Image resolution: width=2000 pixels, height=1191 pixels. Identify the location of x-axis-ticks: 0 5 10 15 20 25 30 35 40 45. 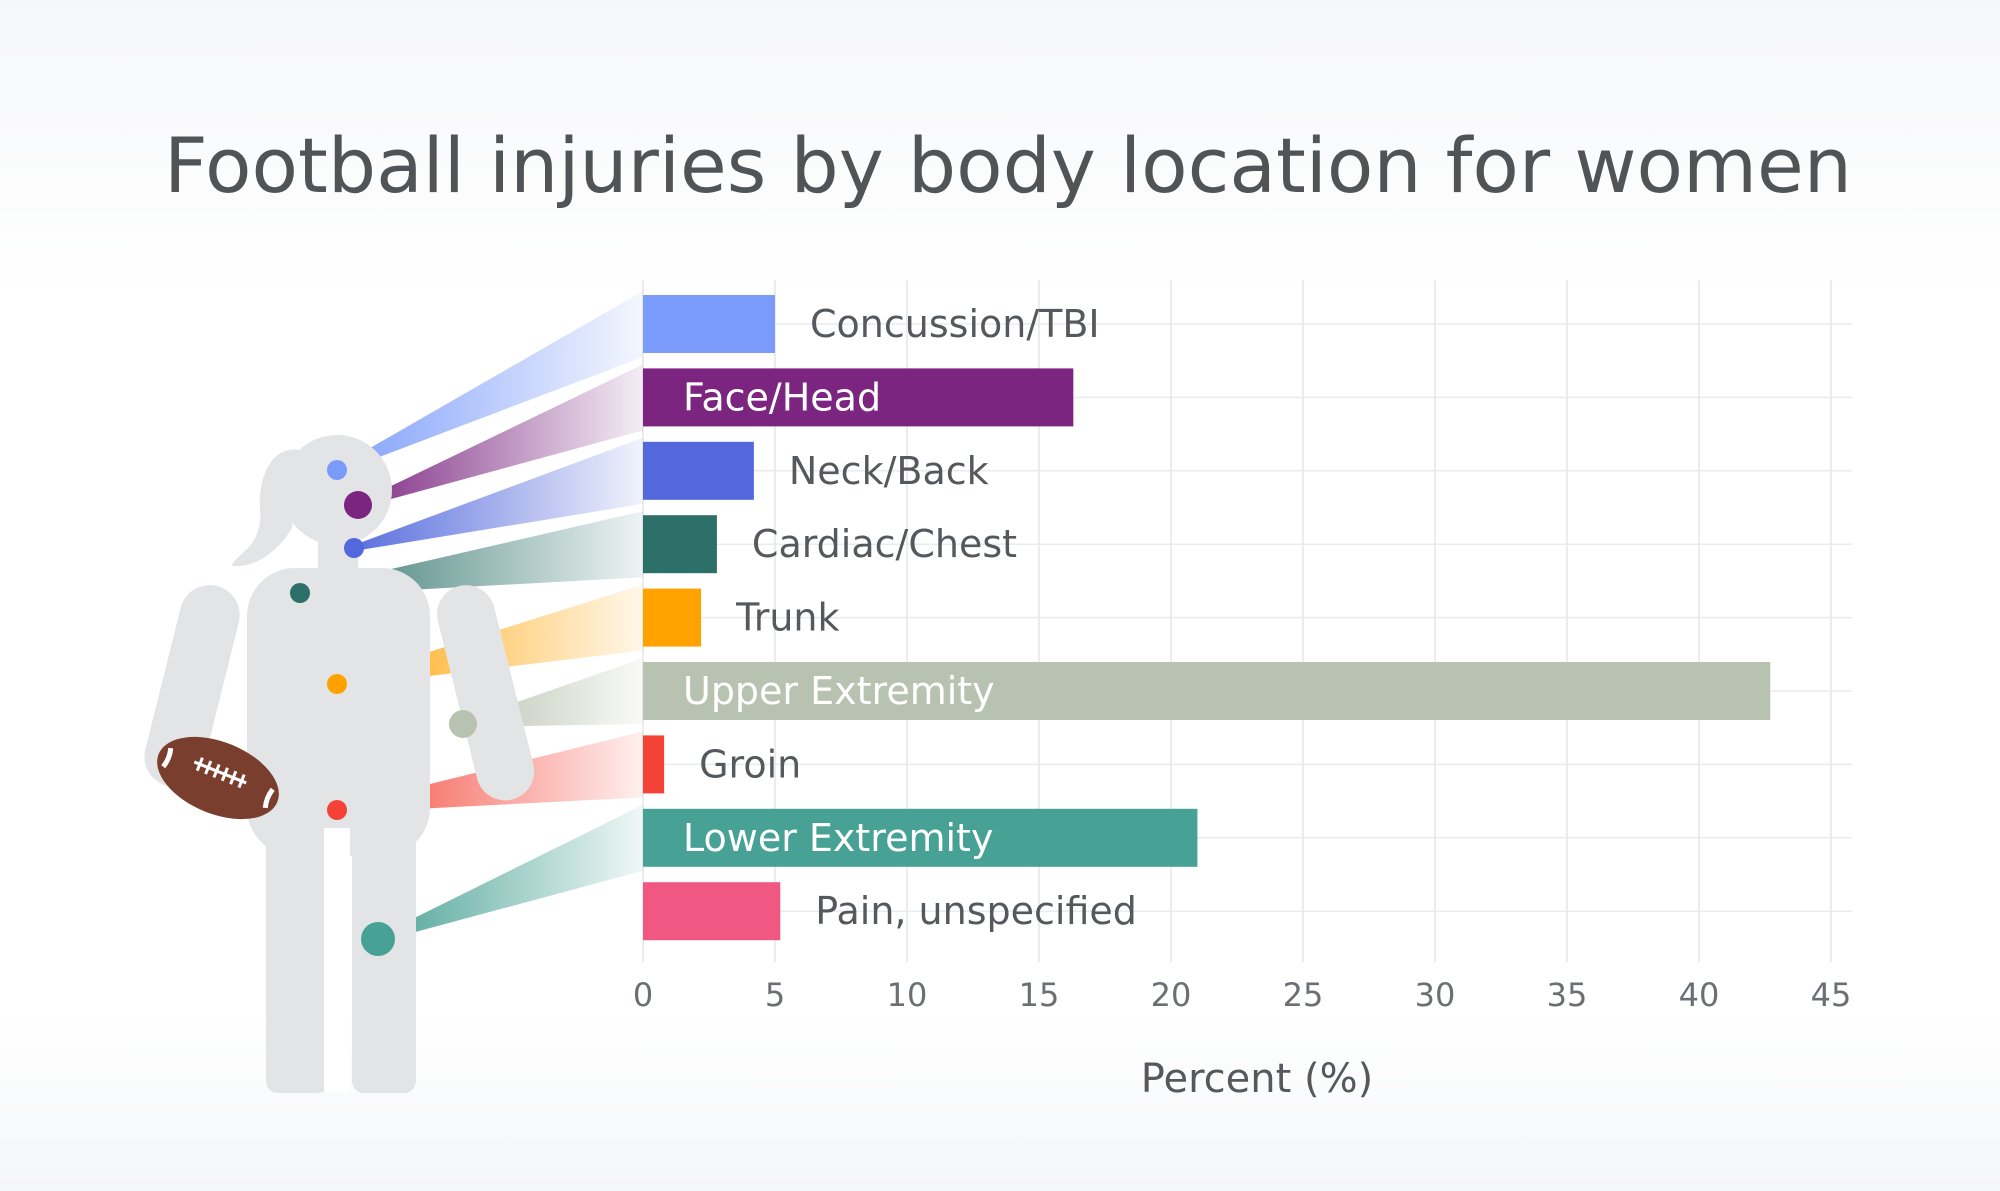
(1242, 995).